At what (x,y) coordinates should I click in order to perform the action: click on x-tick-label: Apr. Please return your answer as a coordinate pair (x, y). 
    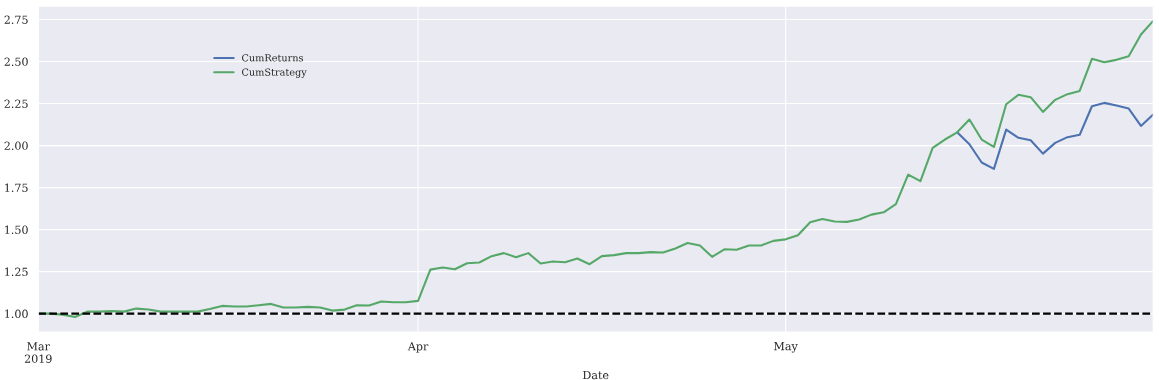
    Looking at the image, I should click on (418, 347).